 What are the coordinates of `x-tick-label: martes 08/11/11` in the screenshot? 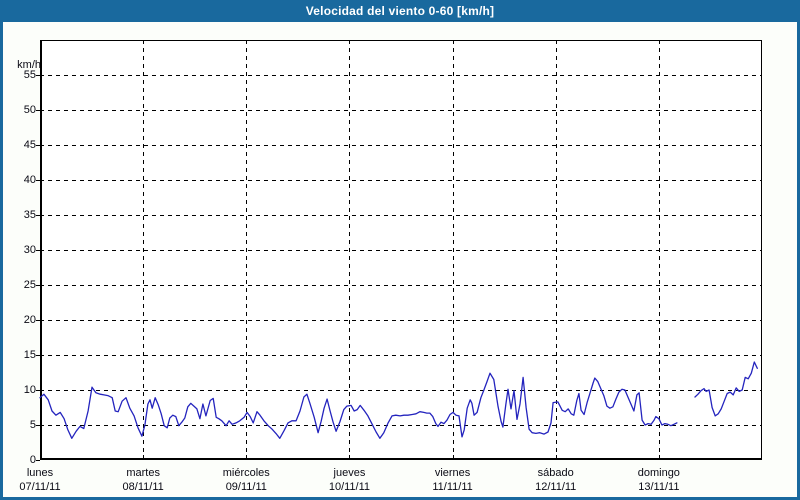 It's located at (143, 480).